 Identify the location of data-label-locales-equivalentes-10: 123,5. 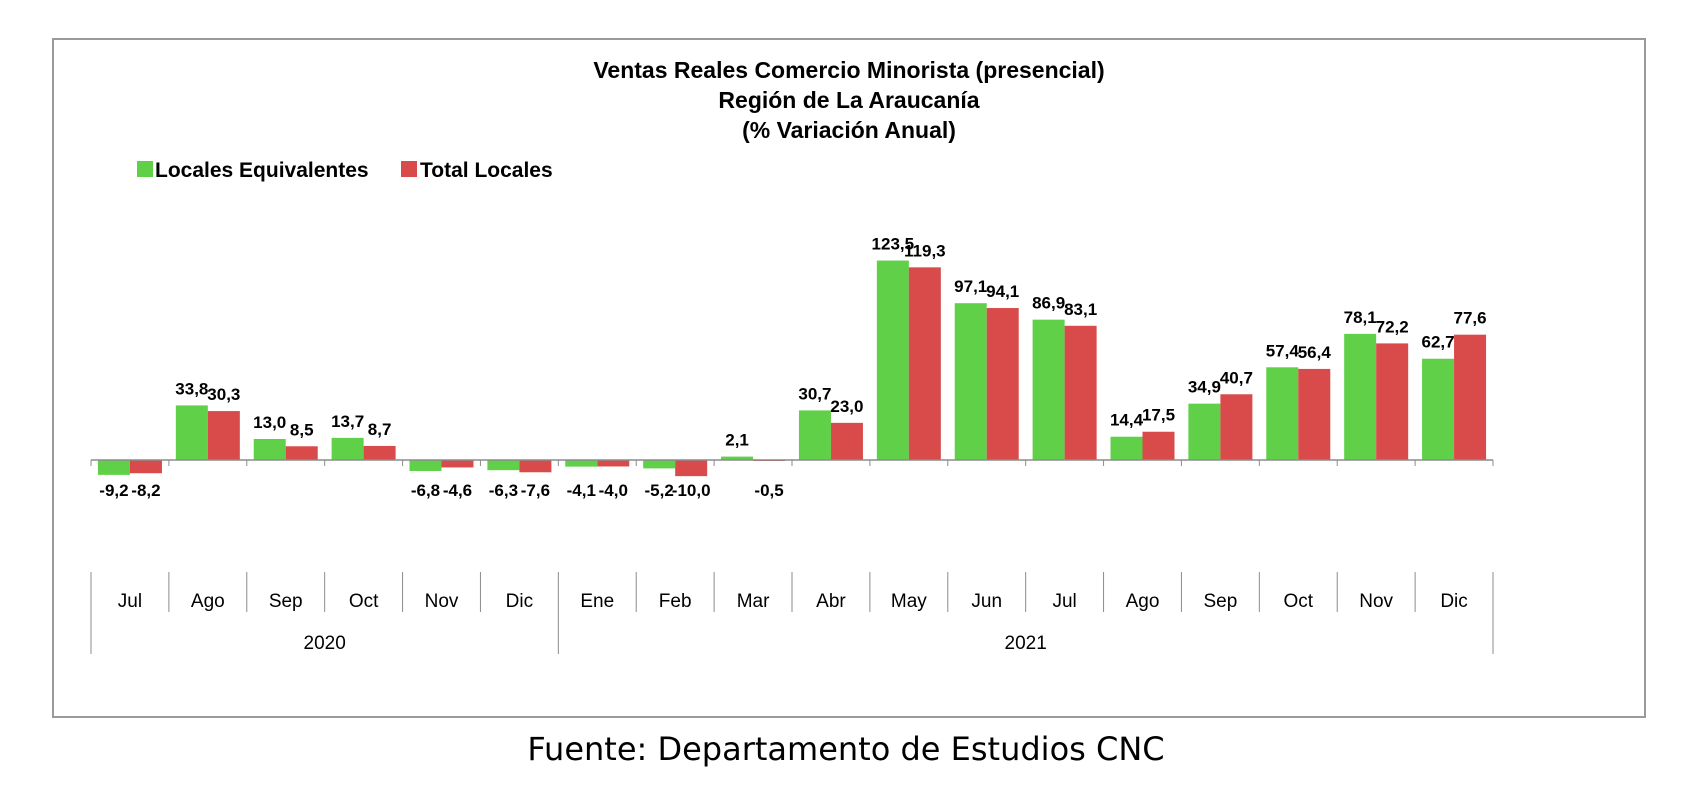
(893, 244).